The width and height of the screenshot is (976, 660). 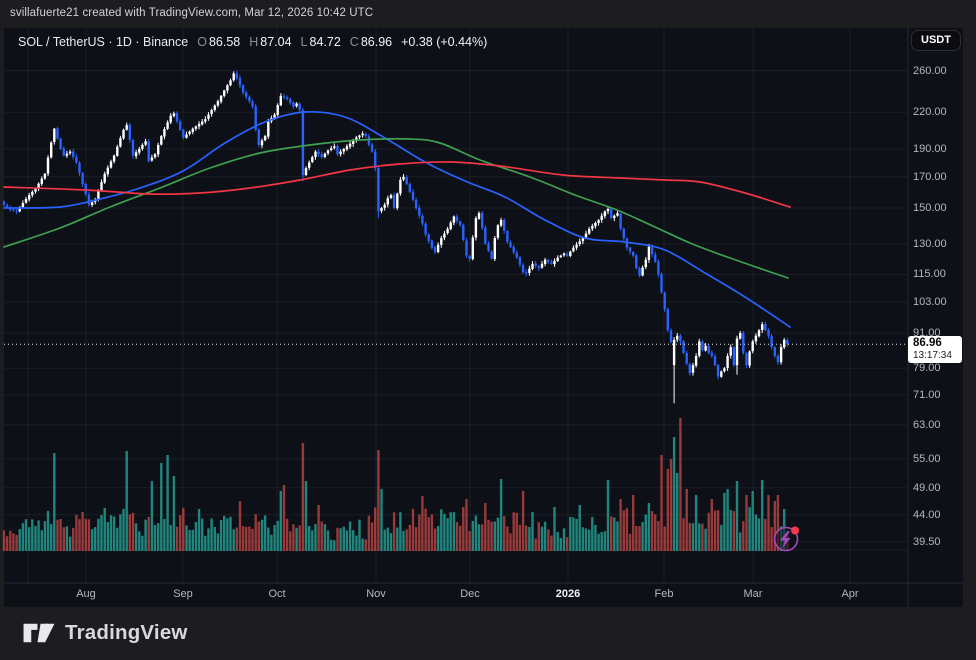 I want to click on price-tick-label: 115.00, so click(x=929, y=274).